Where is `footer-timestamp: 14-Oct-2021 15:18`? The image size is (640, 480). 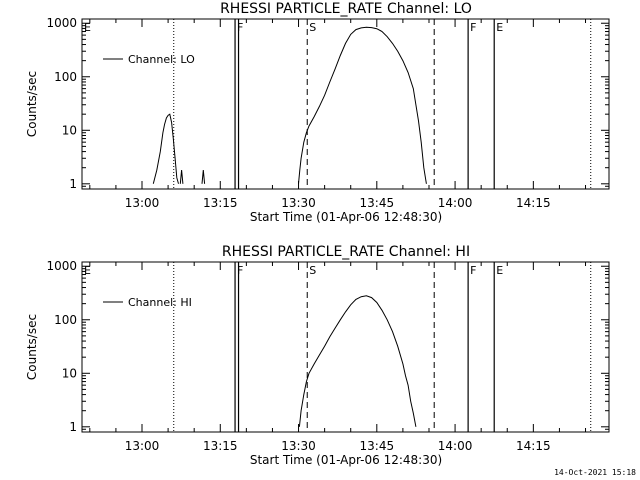 footer-timestamp: 14-Oct-2021 15:18 is located at coordinates (595, 472).